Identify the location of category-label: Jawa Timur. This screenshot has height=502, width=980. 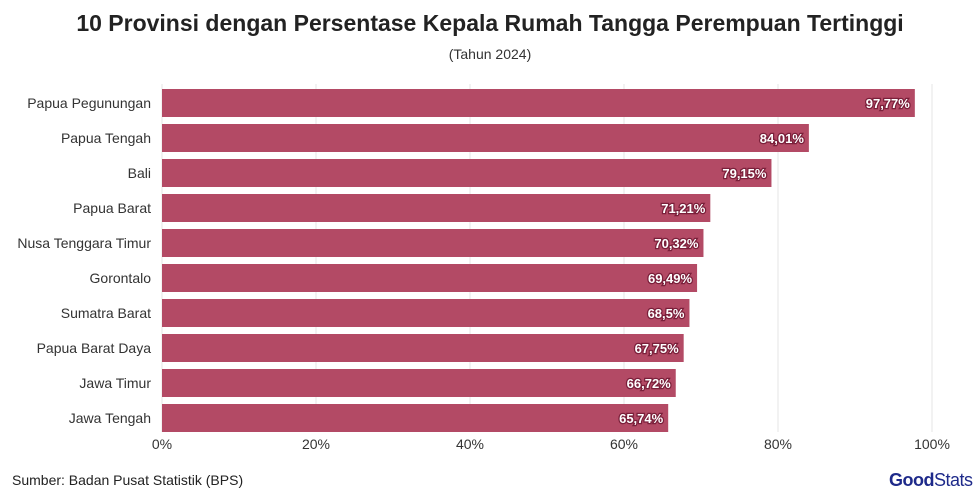
(115, 383).